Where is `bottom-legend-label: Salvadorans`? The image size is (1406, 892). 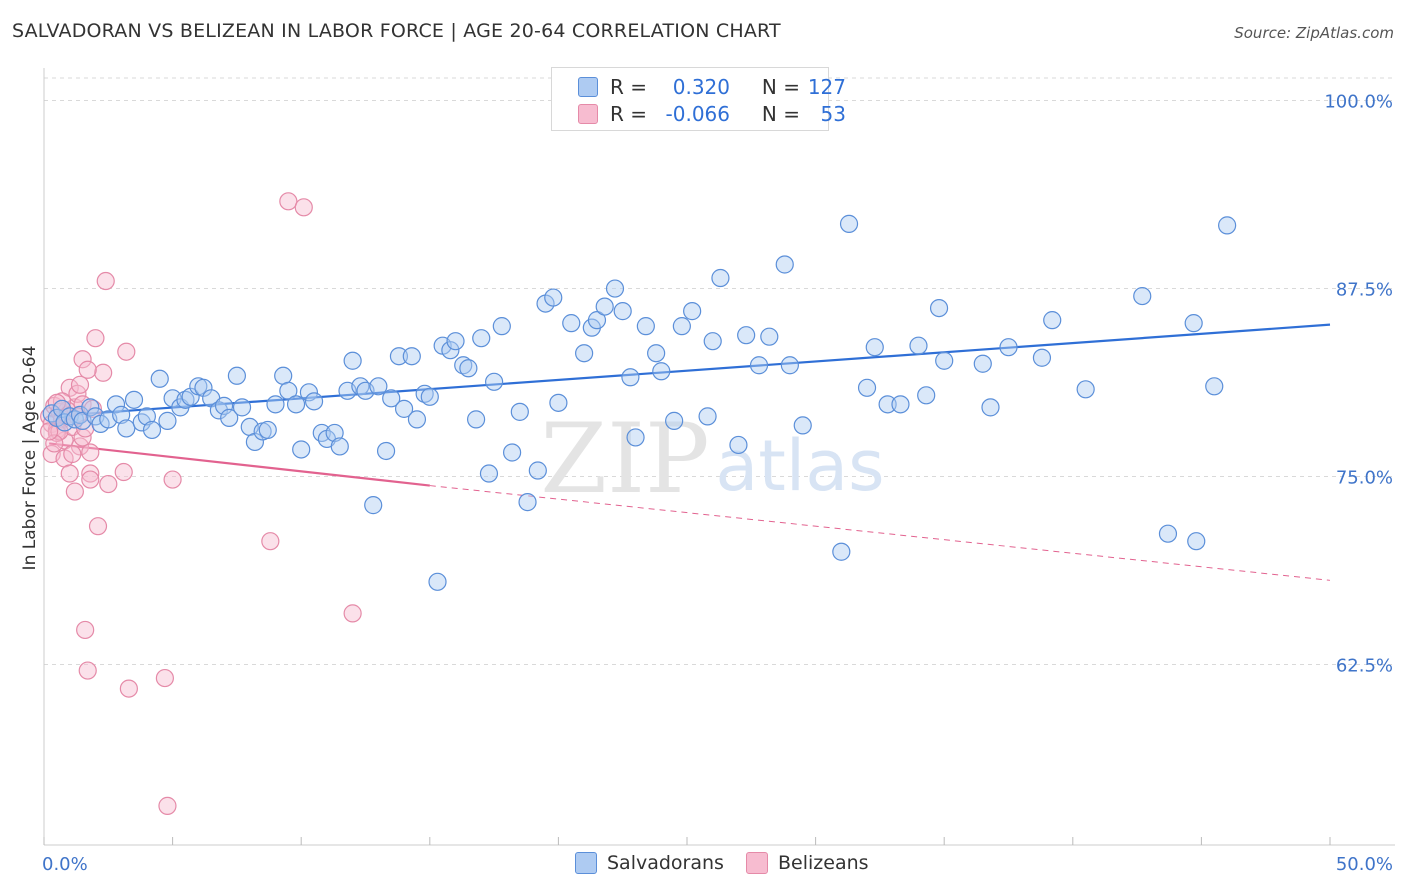
bottom-legend-label: Salvadorans is located at coordinates (665, 863).